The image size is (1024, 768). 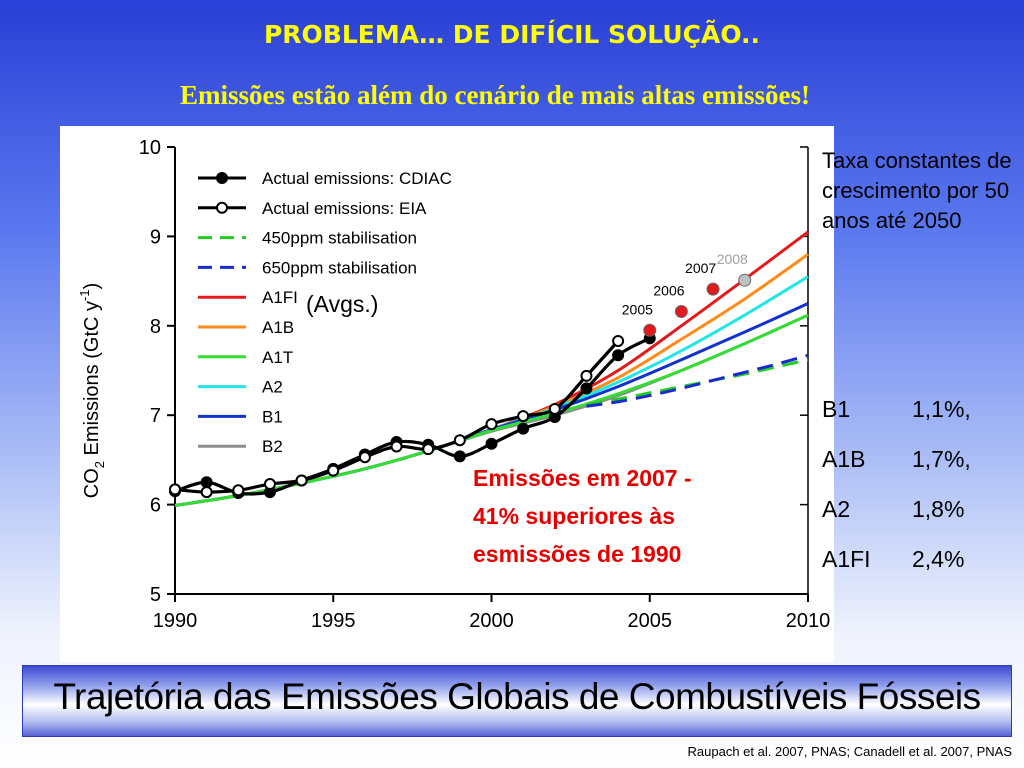 I want to click on x-tick-label: 1990, so click(x=175, y=621).